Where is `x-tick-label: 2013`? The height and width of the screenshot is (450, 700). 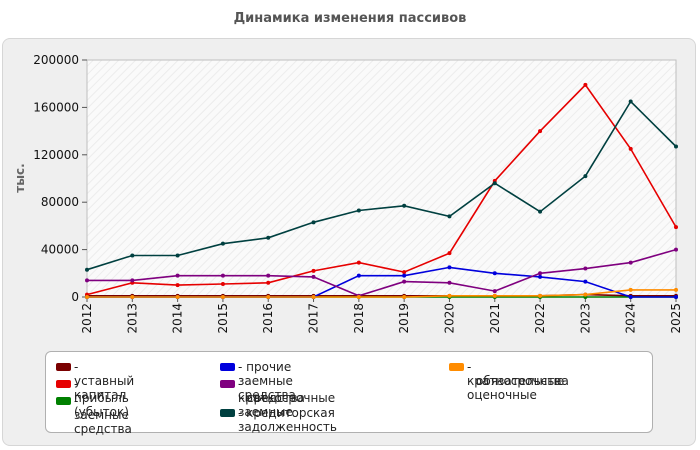
x-tick-label: 2013 is located at coordinates (132, 318).